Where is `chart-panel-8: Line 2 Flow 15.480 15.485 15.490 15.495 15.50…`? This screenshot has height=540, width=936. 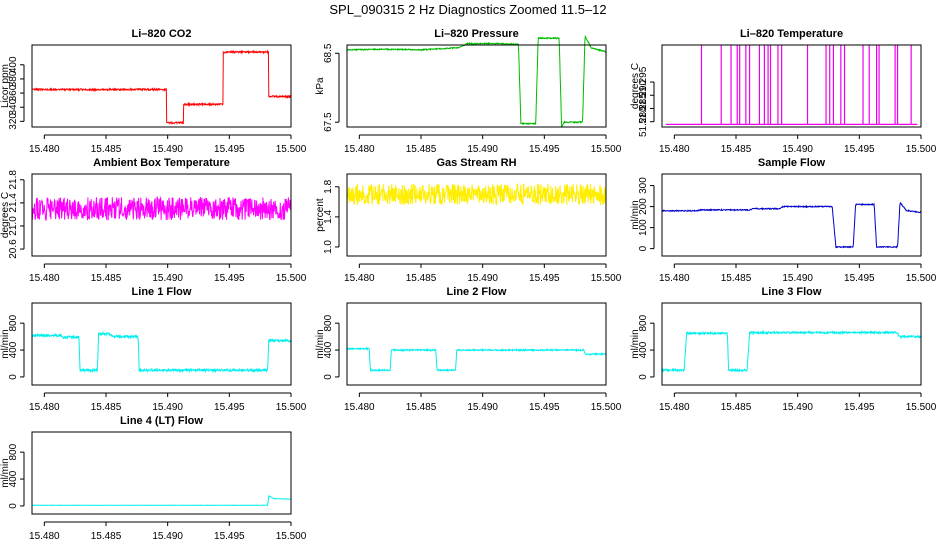 chart-panel-8: Line 2 Flow 15.480 15.485 15.490 15.495 15.50… is located at coordinates (468, 349).